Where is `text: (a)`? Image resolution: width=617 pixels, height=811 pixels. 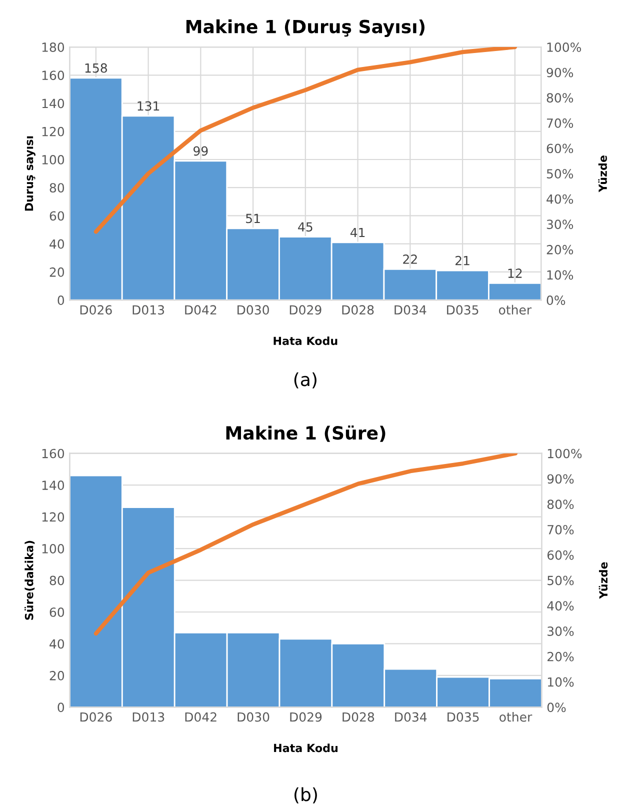
text: (a) is located at coordinates (305, 380).